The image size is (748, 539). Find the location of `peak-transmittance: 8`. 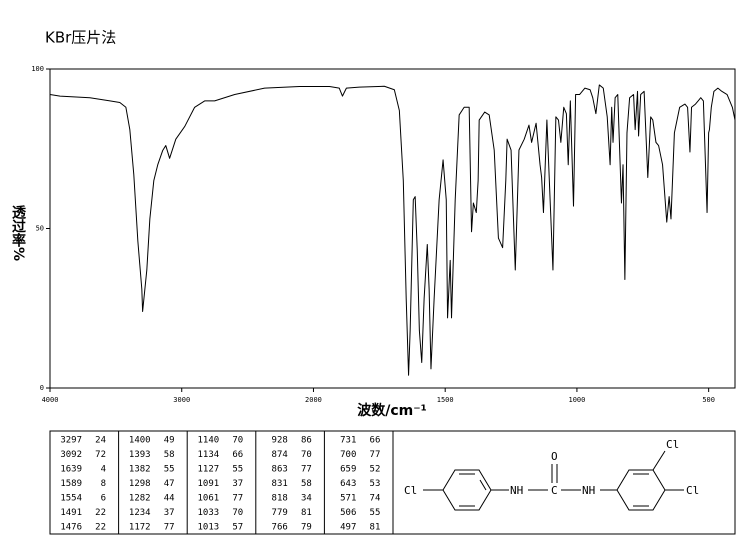

peak-transmittance: 8 is located at coordinates (103, 484).